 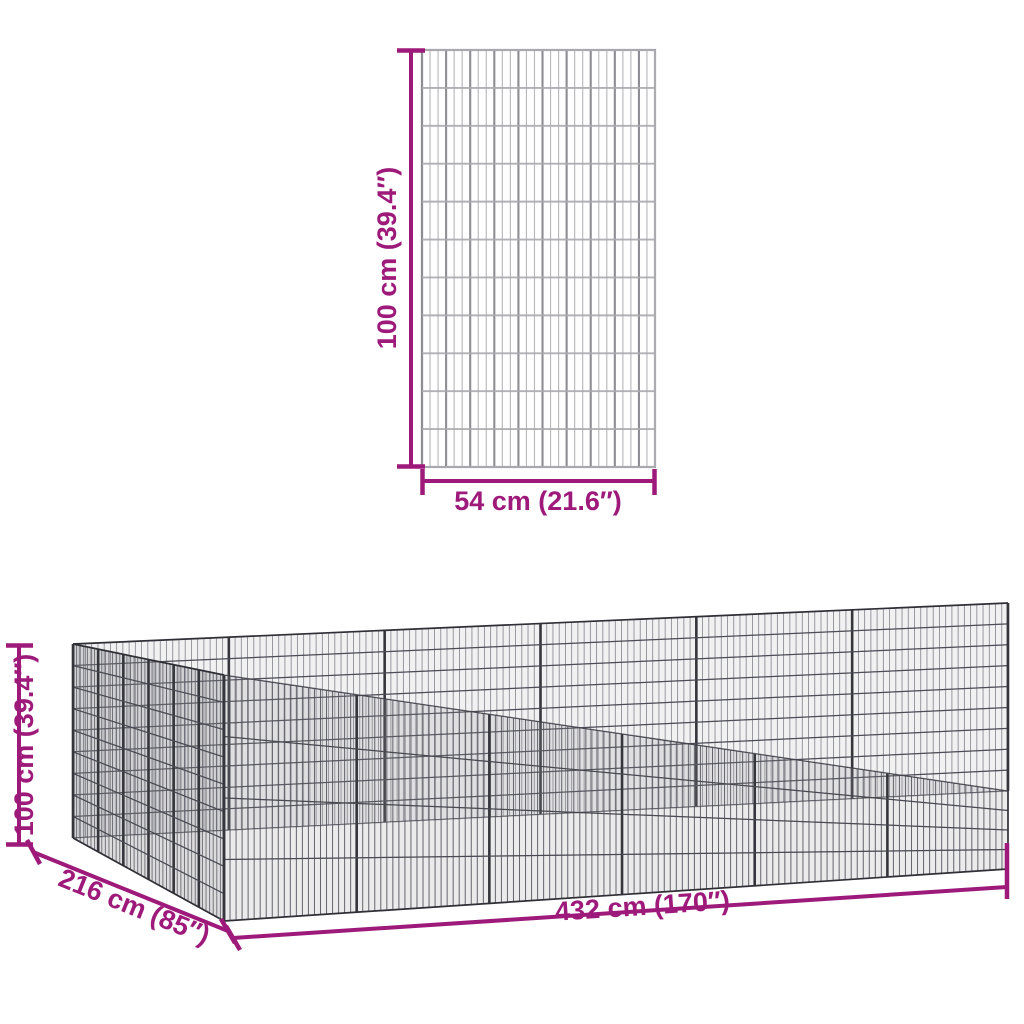 What do you see at coordinates (617, 897) in the screenshot?
I see `pen-width-dimension` at bounding box center [617, 897].